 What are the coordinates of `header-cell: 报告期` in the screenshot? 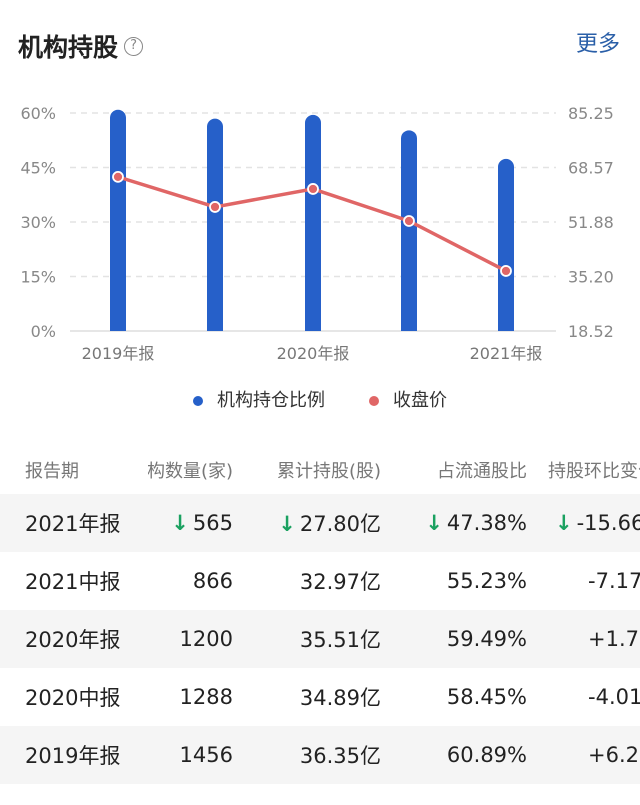 It's located at (52, 471).